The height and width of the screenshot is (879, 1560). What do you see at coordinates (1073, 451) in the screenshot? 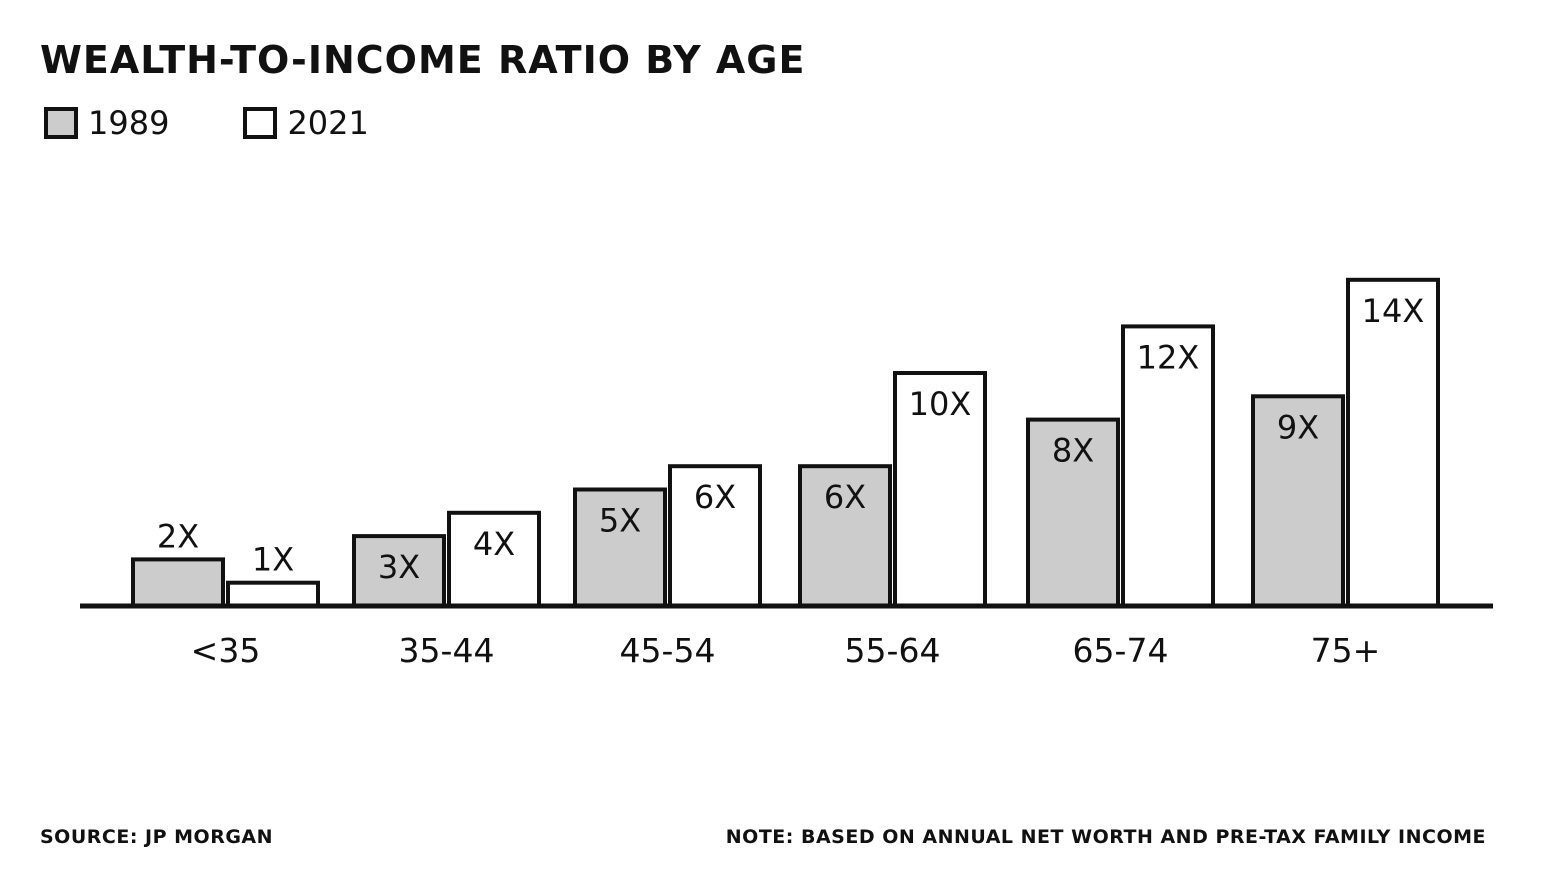
I see `bar-label-1989-4: 8X` at bounding box center [1073, 451].